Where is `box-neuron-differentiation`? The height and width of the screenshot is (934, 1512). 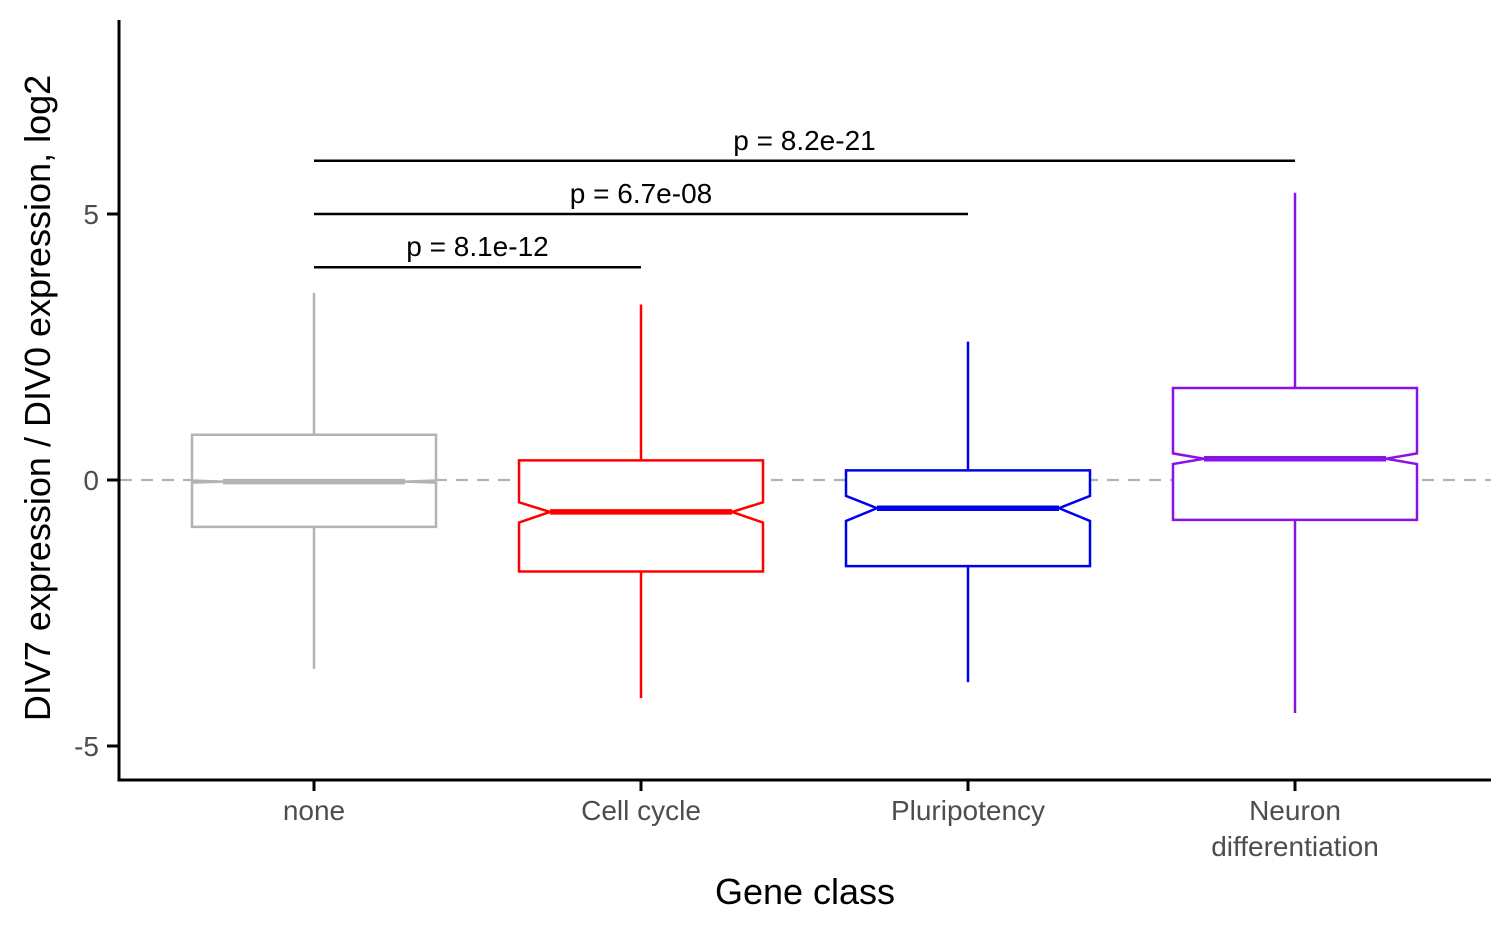
box-neuron-differentiation is located at coordinates (1295, 454).